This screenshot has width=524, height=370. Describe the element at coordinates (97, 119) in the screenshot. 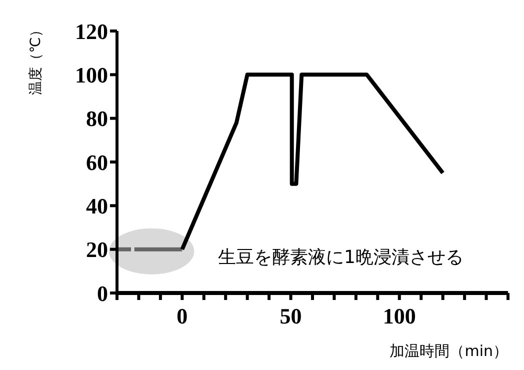

I see `y-tick-label: 80` at that location.